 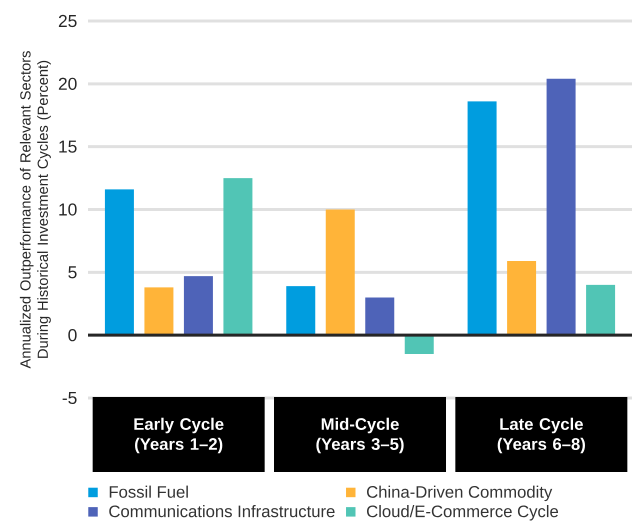 What do you see at coordinates (541, 436) in the screenshot?
I see `x-tick-label: Late Cycle (Years 6–8)` at bounding box center [541, 436].